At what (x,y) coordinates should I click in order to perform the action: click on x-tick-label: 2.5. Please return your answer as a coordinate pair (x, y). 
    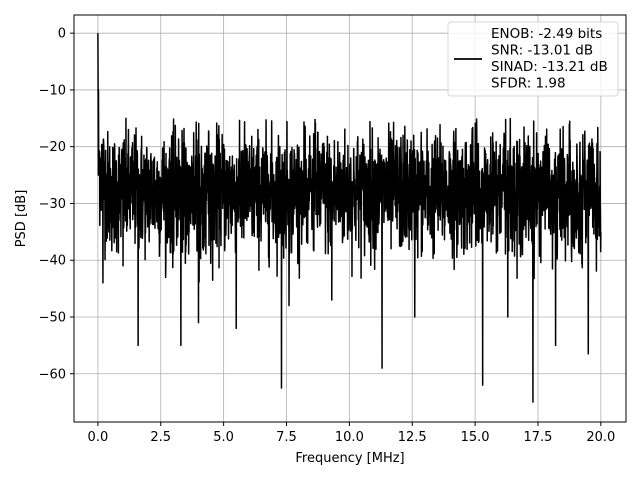
    Looking at the image, I should click on (160, 437).